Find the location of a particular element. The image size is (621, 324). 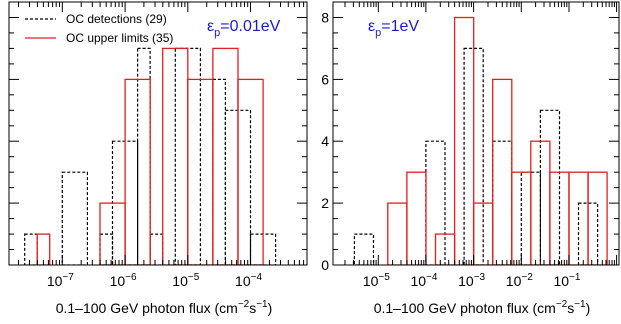

x-tick-exponent: −6 is located at coordinates (131, 277).